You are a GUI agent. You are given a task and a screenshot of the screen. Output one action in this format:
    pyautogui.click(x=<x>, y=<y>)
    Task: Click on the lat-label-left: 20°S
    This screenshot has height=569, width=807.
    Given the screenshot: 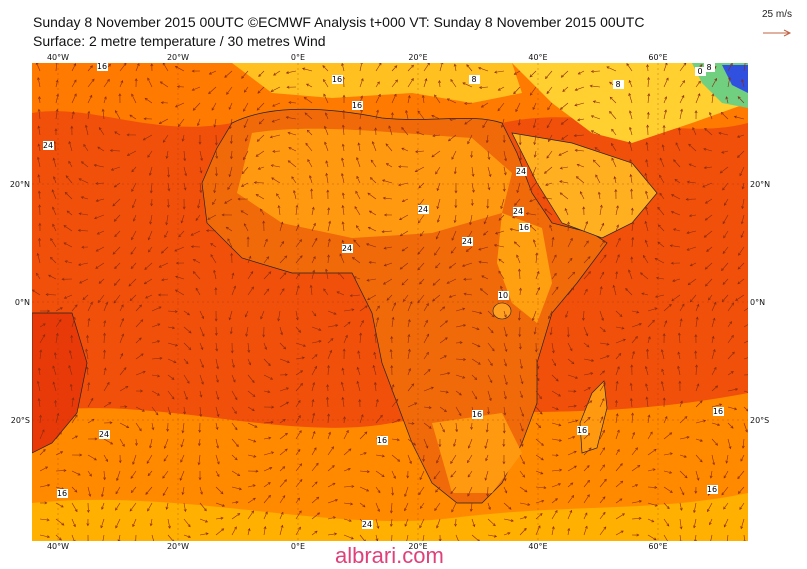 What is the action you would take?
    pyautogui.click(x=20, y=420)
    